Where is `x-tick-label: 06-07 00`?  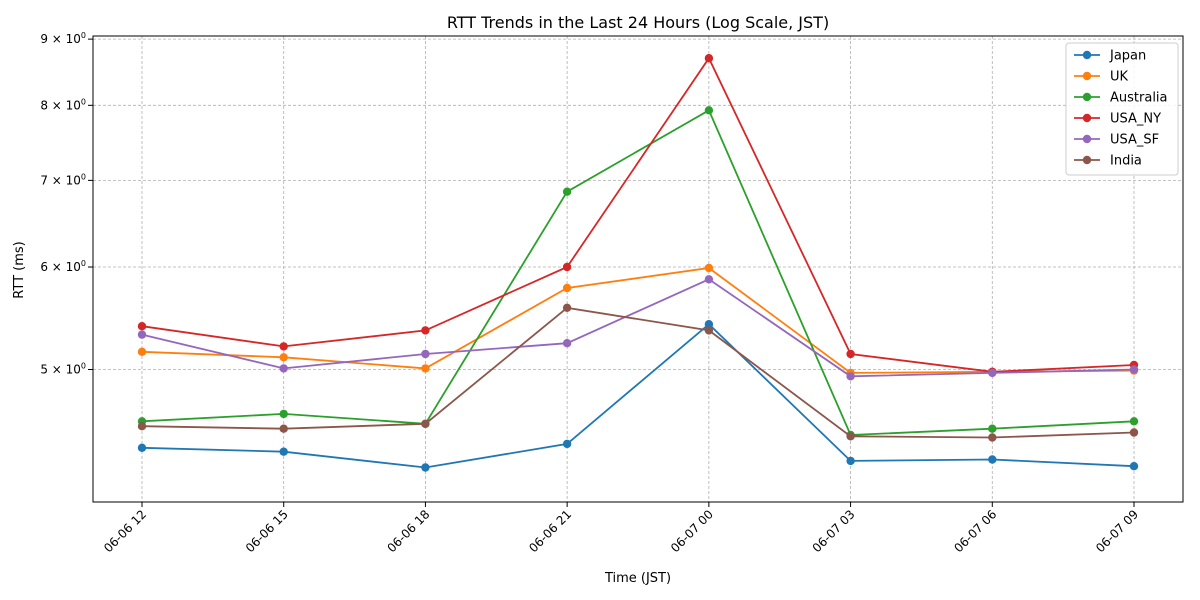 x-tick-label: 06-07 00 is located at coordinates (692, 531).